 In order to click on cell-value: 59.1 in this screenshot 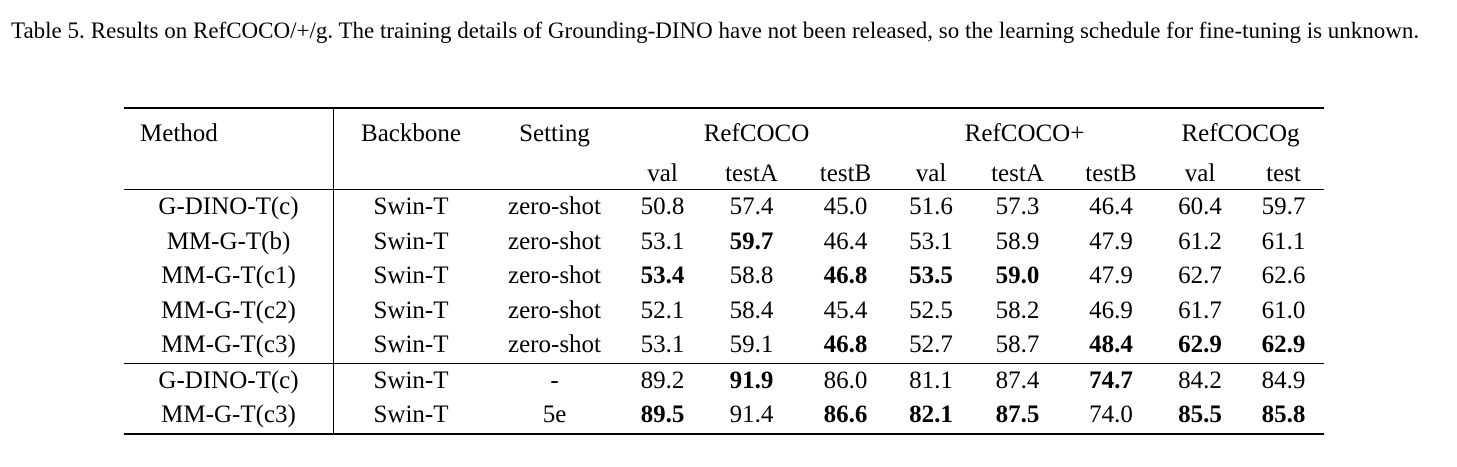, I will do `click(751, 344)`.